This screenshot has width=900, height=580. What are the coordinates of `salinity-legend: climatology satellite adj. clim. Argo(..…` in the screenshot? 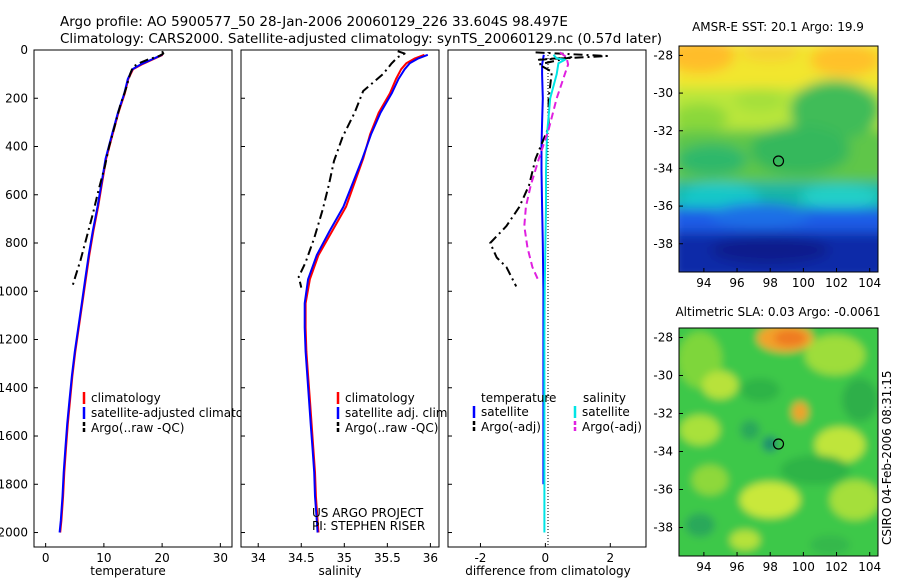 It's located at (393, 413).